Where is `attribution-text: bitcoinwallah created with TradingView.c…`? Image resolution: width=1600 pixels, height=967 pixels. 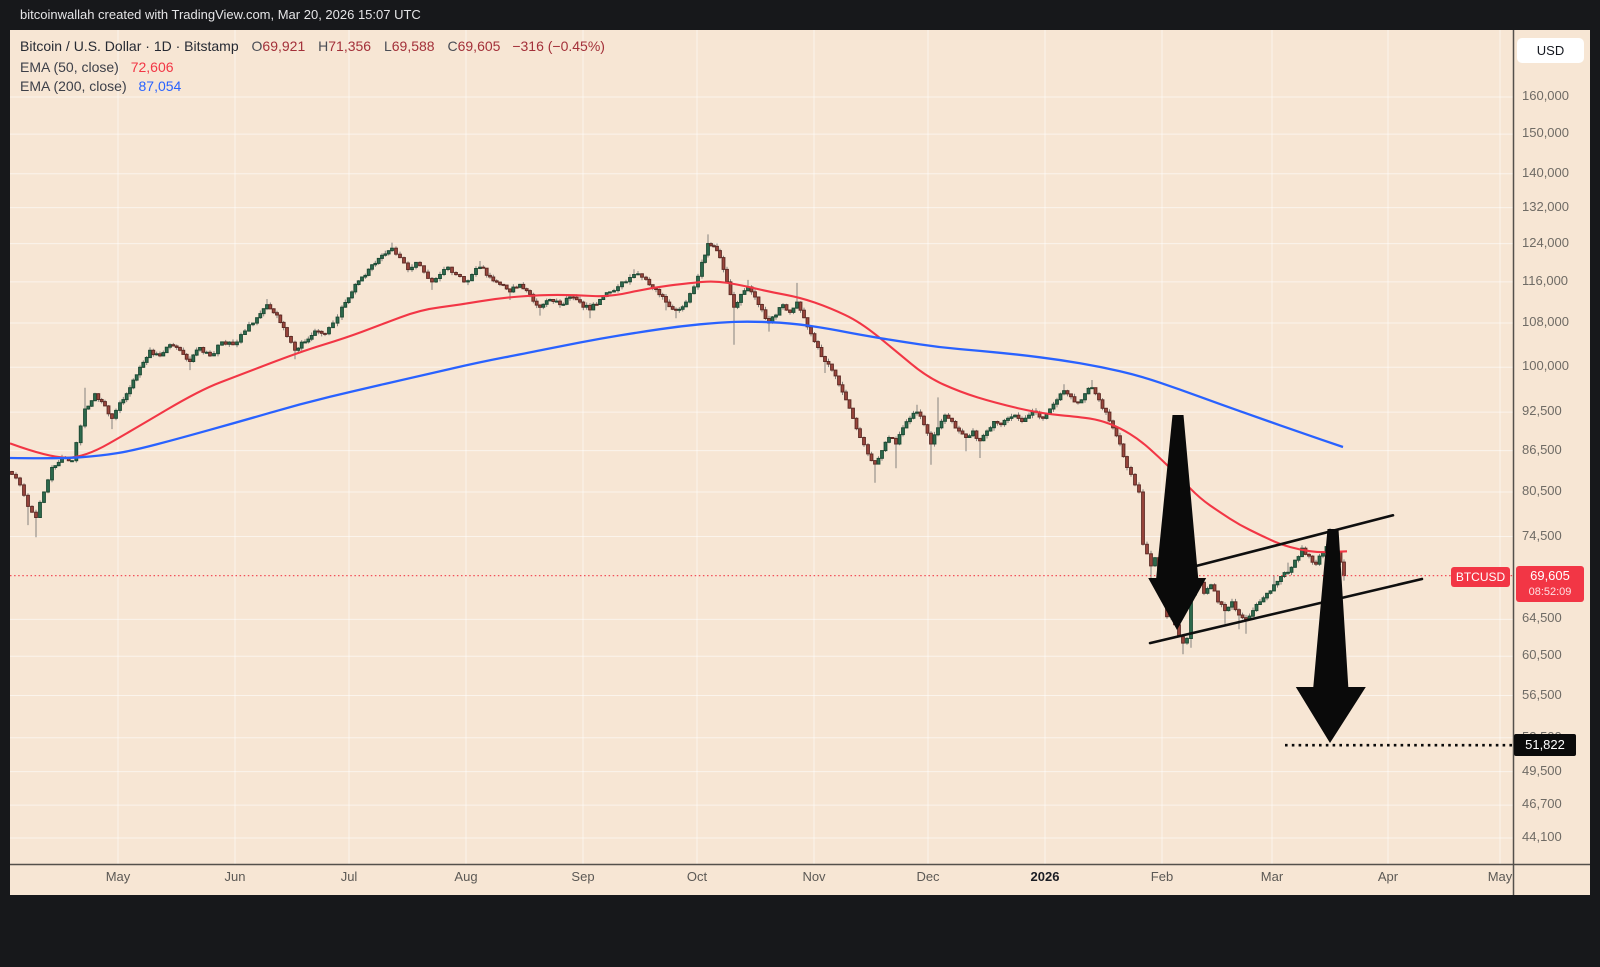
attribution-text: bitcoinwallah created with TradingView.c… is located at coordinates (220, 14).